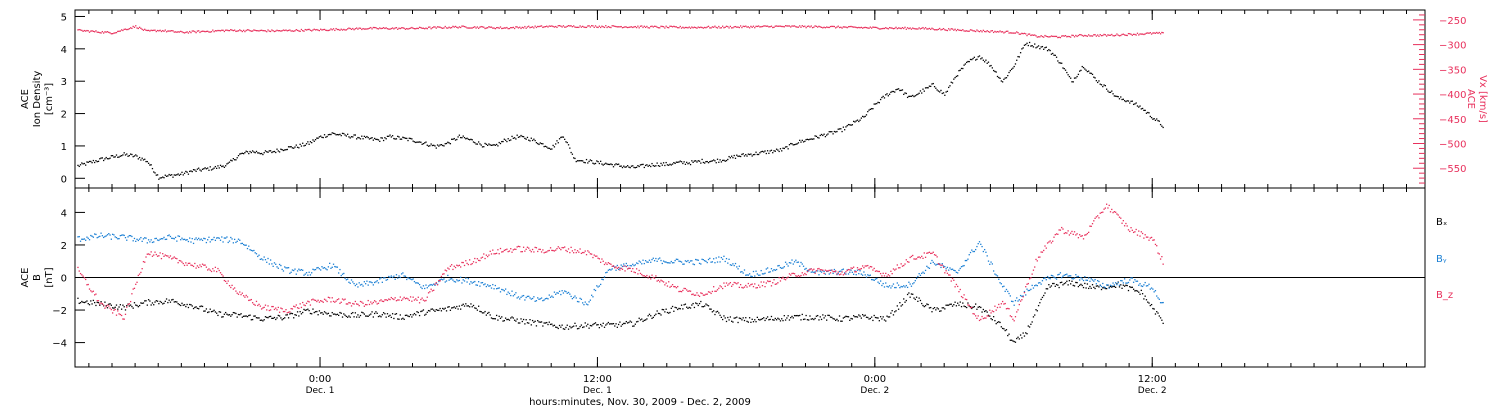 The width and height of the screenshot is (1500, 410). What do you see at coordinates (1452, 120) in the screenshot?
I see `right-tick-label: −450` at bounding box center [1452, 120].